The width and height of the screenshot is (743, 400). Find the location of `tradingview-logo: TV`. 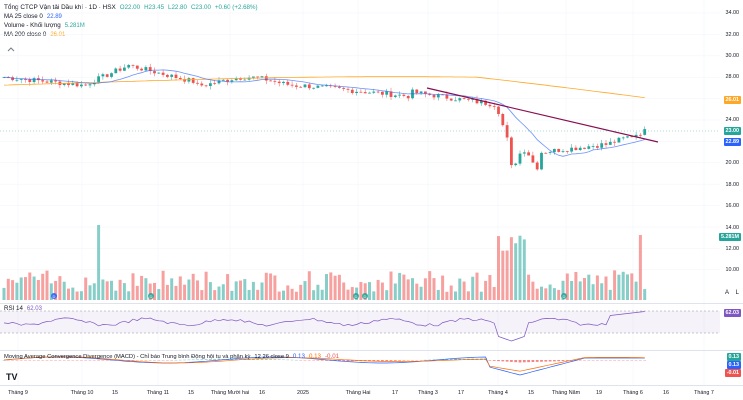

tradingview-logo: TV is located at coordinates (12, 377).